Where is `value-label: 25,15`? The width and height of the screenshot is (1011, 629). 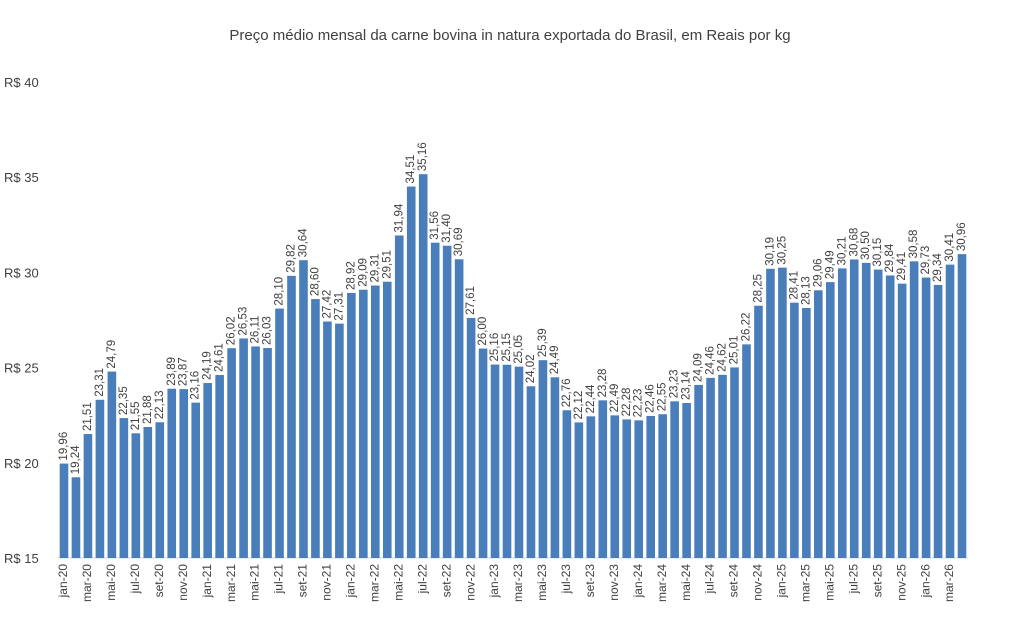 value-label: 25,15 is located at coordinates (507, 347).